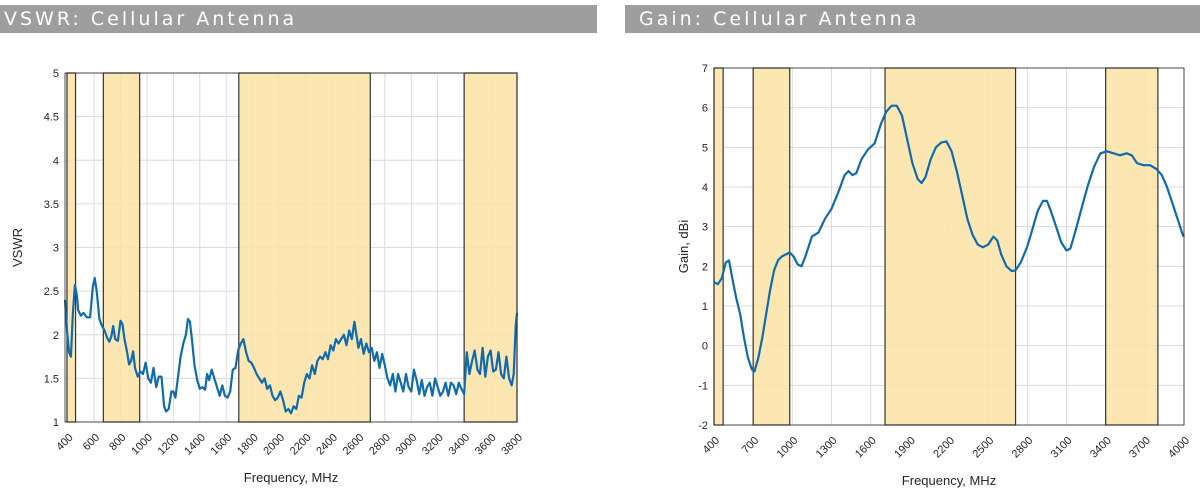 This screenshot has height=495, width=1200. Describe the element at coordinates (703, 386) in the screenshot. I see `gain-ytick-label: -1` at that location.